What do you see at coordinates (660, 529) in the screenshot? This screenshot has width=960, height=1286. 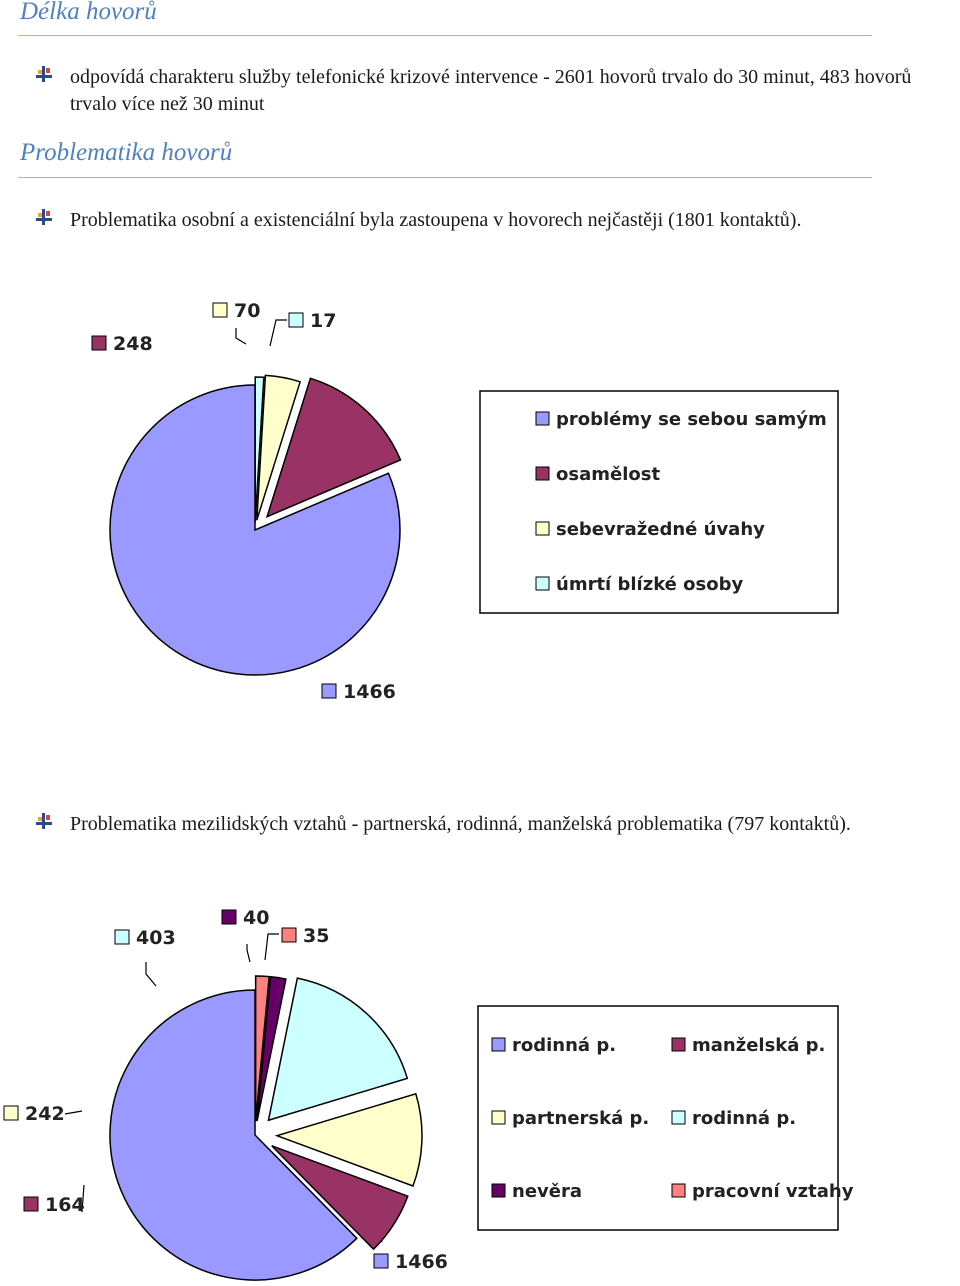 I see `legend-label-sebevrazedne-uvahy: sebevražedné úvahy` at bounding box center [660, 529].